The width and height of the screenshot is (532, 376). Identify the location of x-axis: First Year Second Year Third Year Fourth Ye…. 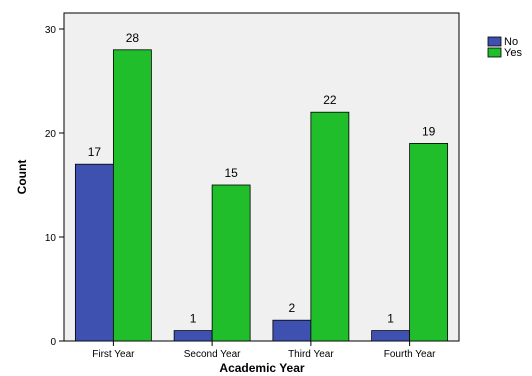
(264, 350).